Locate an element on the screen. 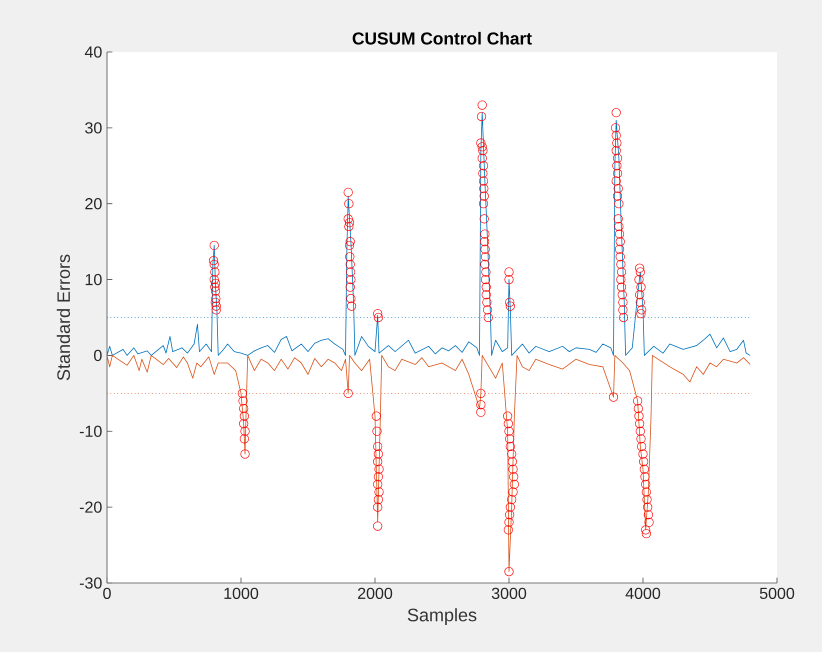  y-tick-label: -20 is located at coordinates (91, 507).